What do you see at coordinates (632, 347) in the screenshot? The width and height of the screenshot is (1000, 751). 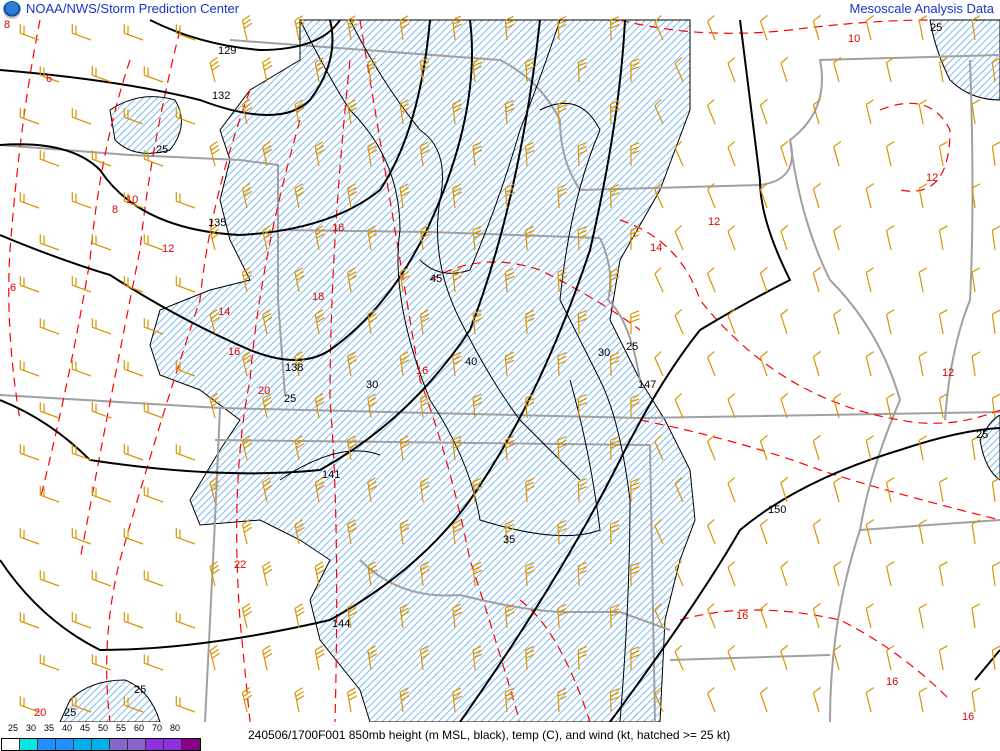 I see `isotach-label: 25` at bounding box center [632, 347].